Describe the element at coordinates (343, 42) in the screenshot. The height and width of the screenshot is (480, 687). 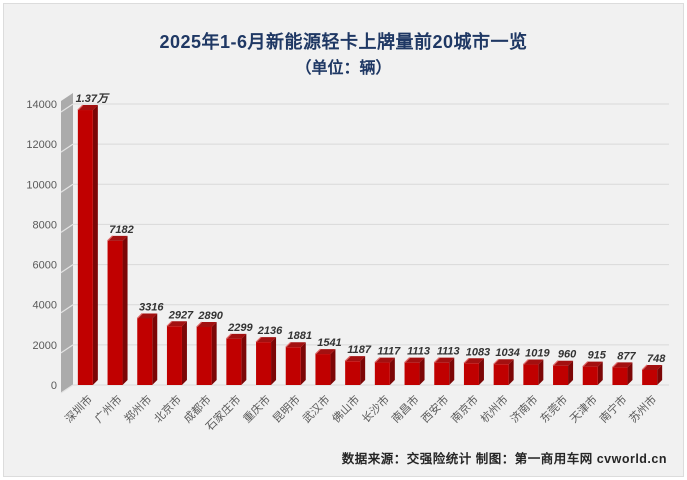
I see `chart-title: 2025年1-6月新能源轻卡上牌量前20城市一览` at that location.